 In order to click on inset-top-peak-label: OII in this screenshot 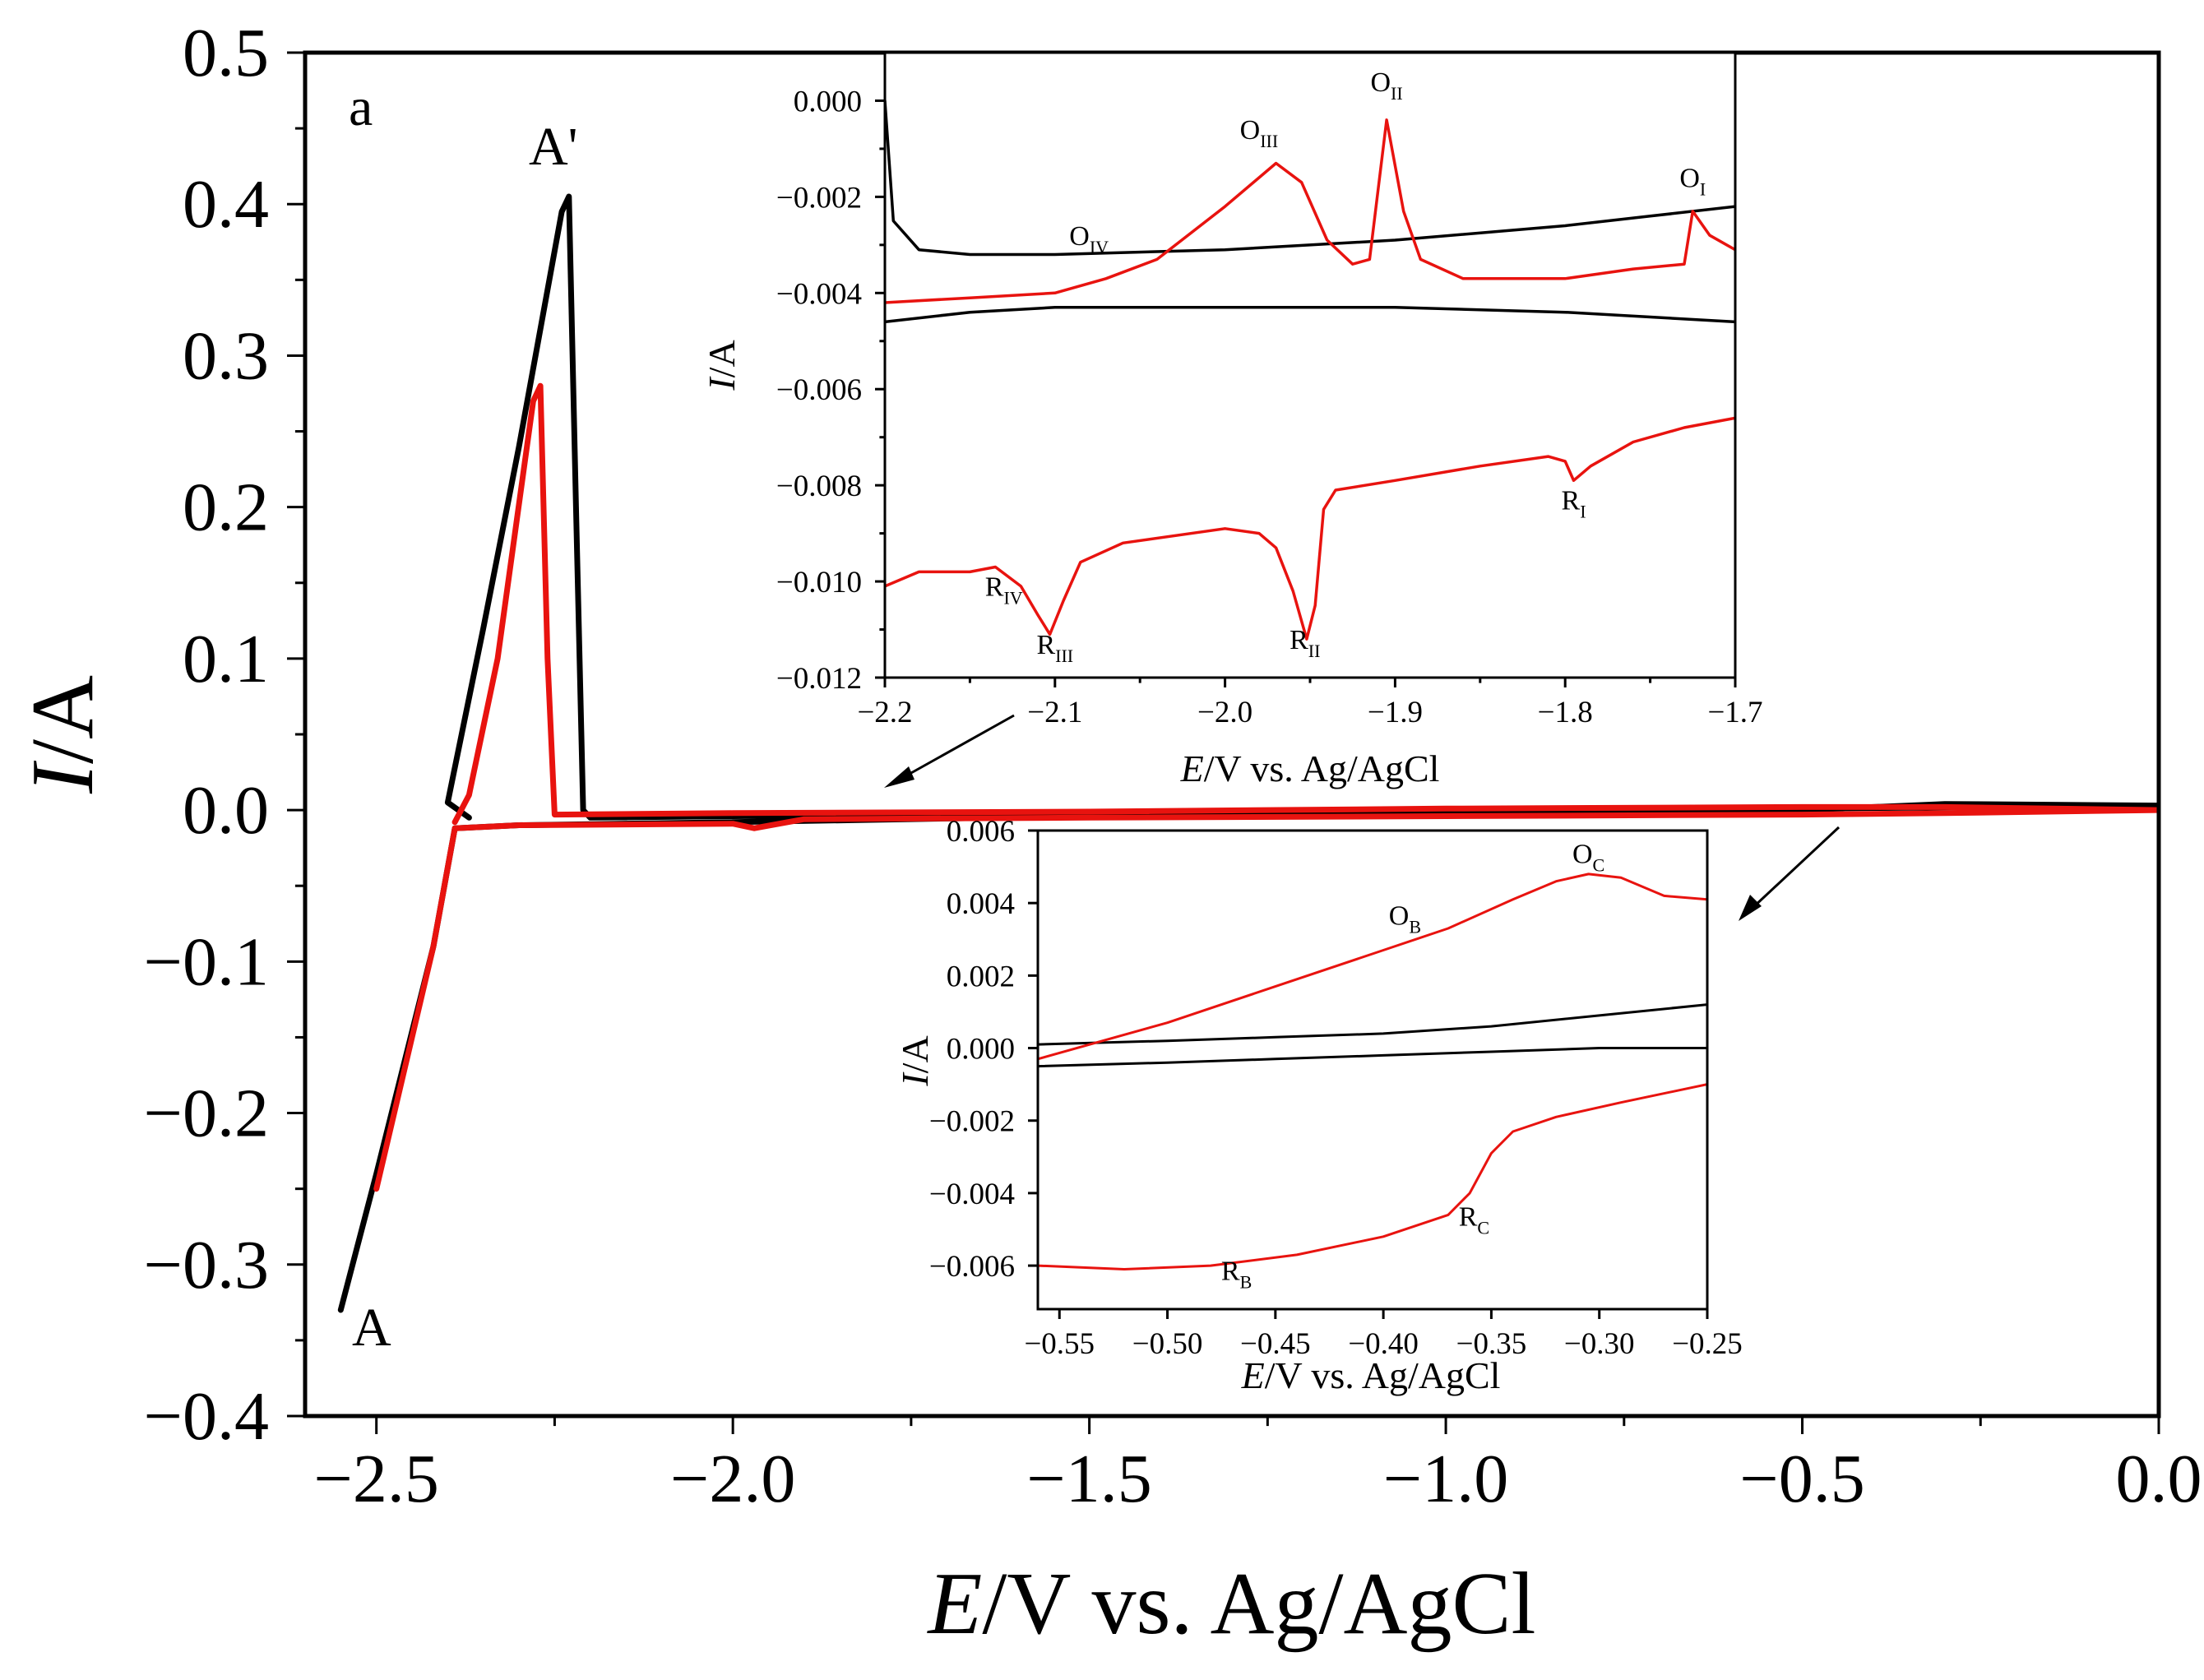, I will do `click(1386, 85)`.